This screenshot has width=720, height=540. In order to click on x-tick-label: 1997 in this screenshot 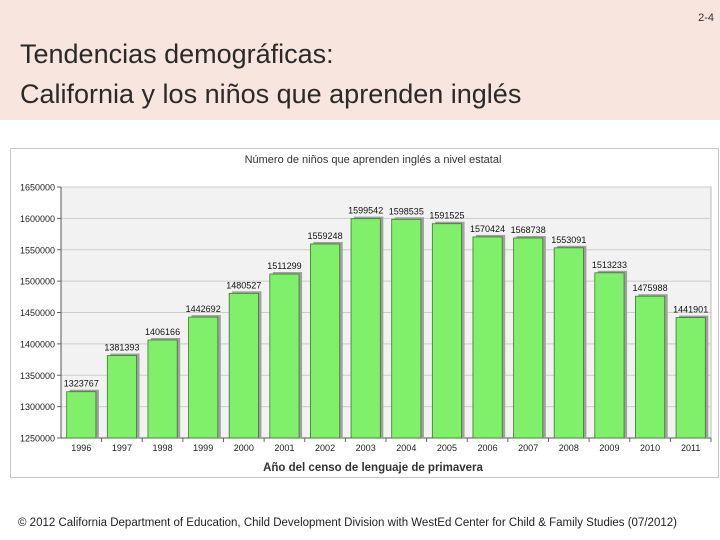, I will do `click(122, 448)`.